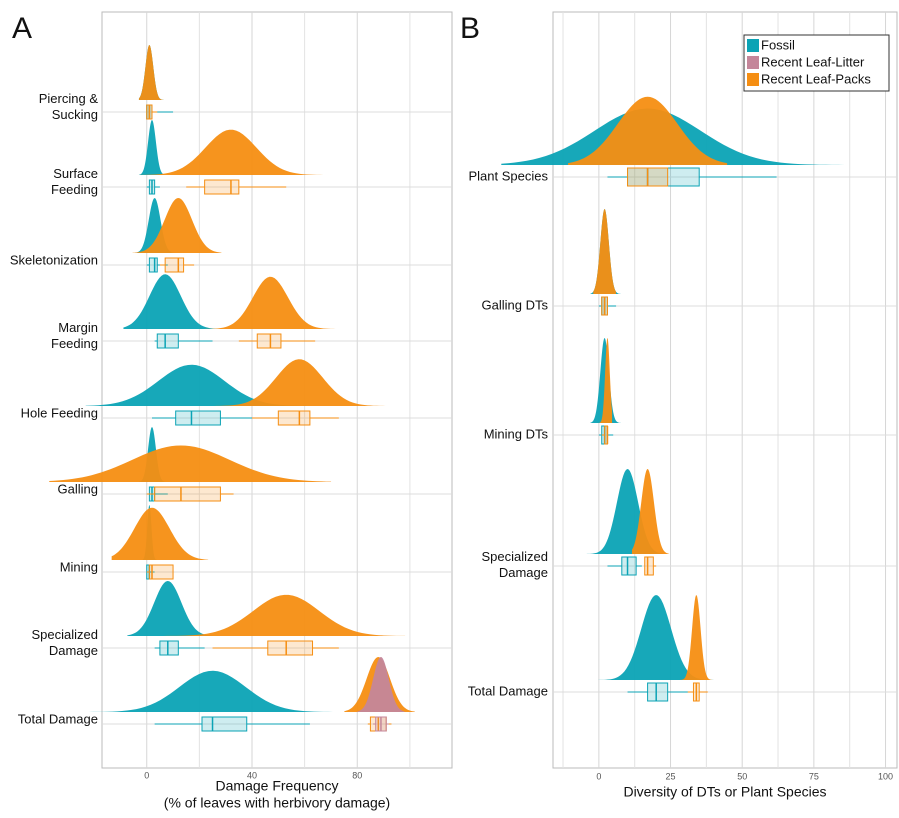 This screenshot has width=899, height=818. Describe the element at coordinates (885, 776) in the screenshot. I see `x-tick-label: 100` at that location.